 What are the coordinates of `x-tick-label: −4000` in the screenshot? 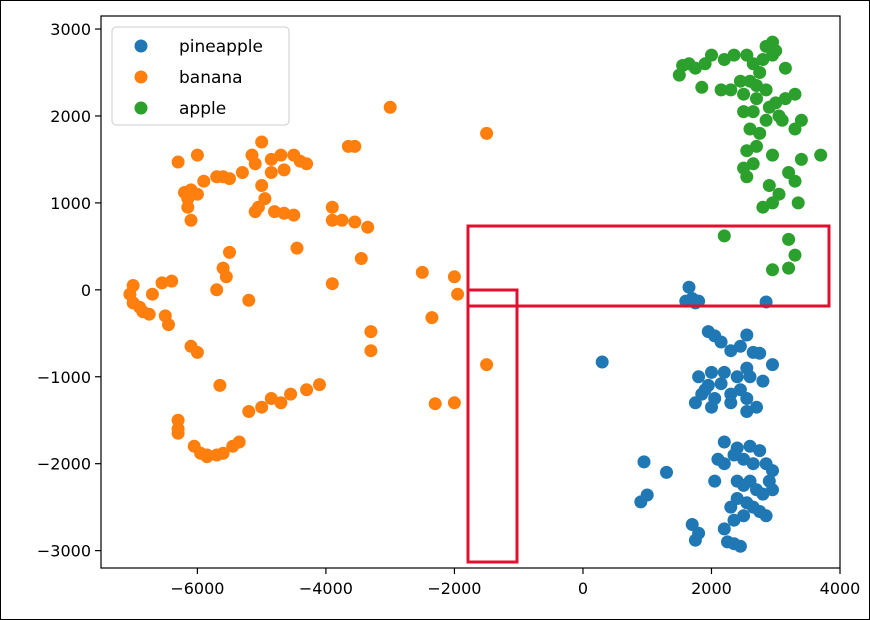 It's located at (326, 588).